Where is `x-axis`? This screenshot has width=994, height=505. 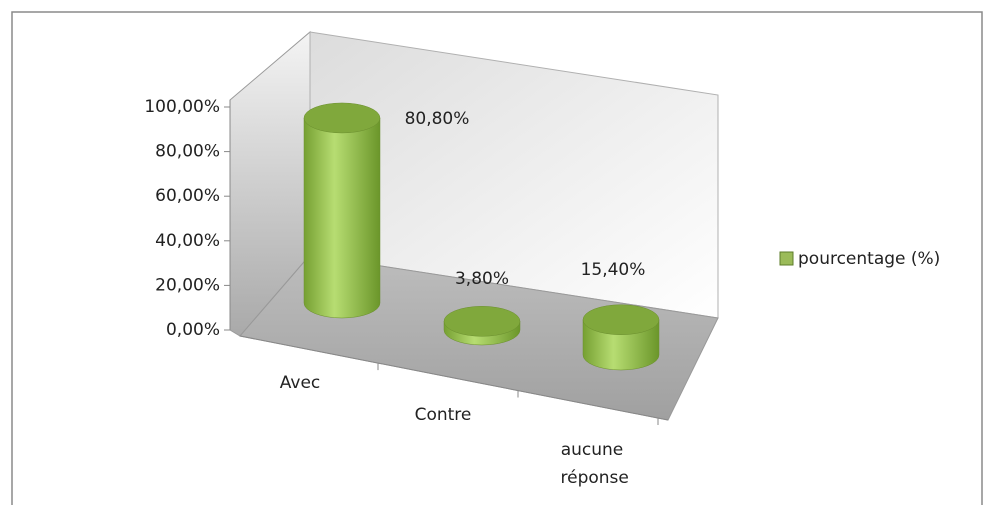
x-axis is located at coordinates (454, 378).